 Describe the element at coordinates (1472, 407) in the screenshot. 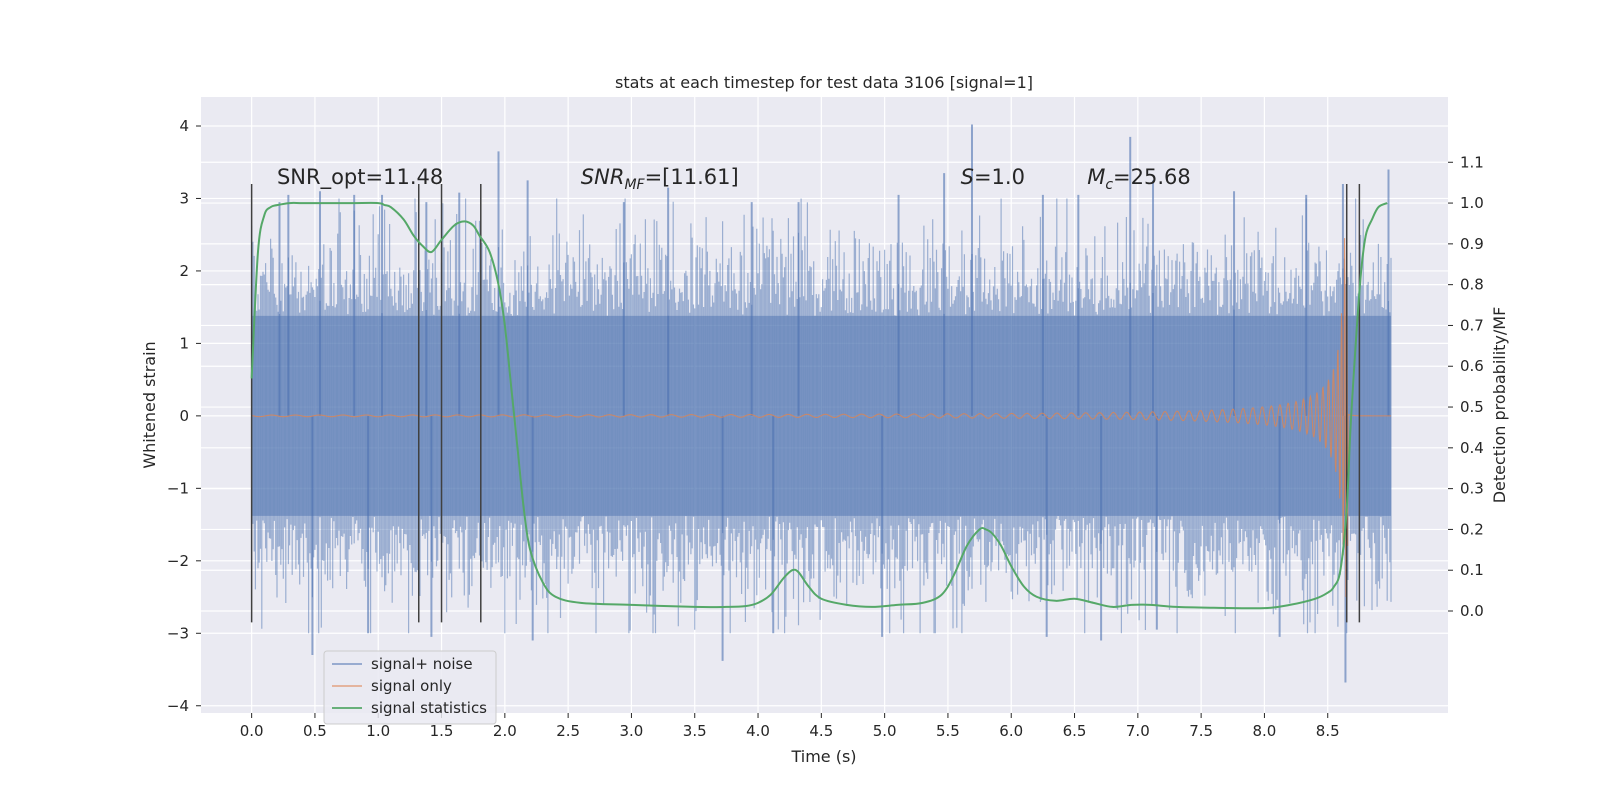

I see `y2-tick-label: 0.5` at that location.